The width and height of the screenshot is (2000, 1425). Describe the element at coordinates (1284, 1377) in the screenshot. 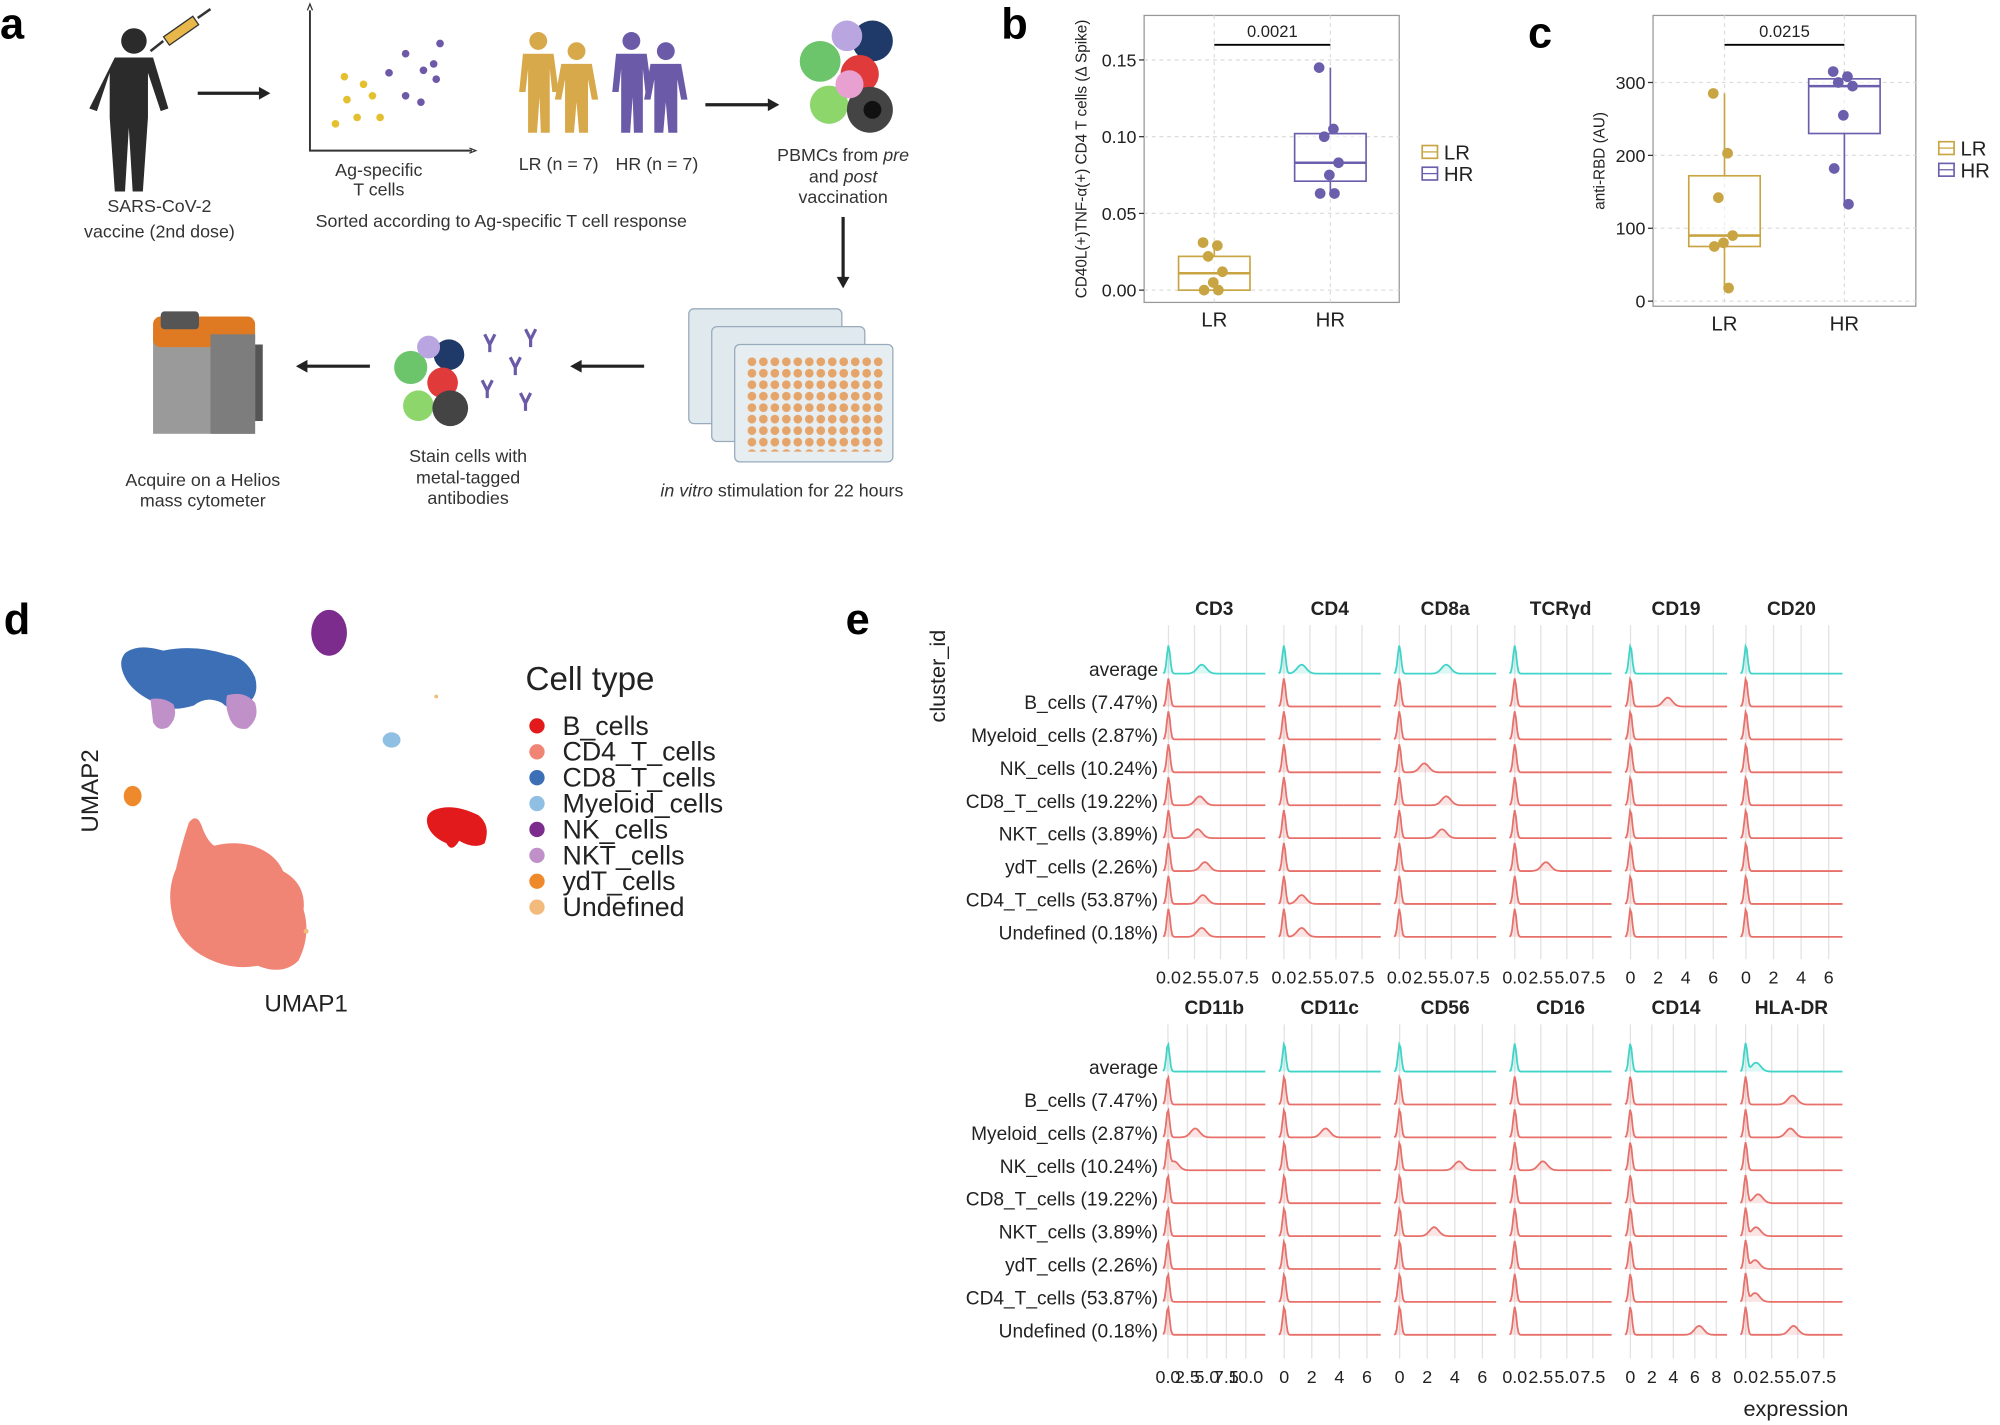

I see `x-tick-label: 0` at that location.